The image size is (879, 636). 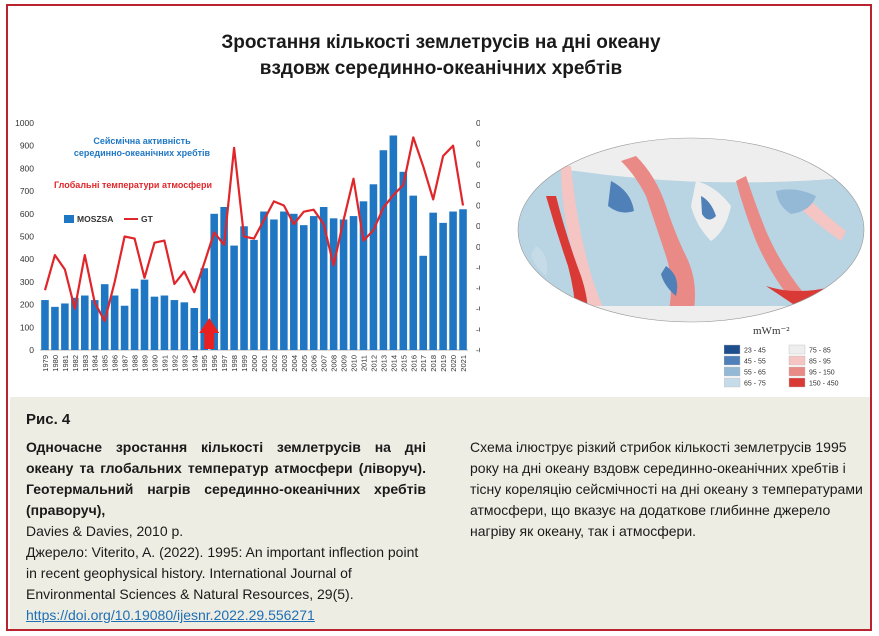 What do you see at coordinates (144, 314) in the screenshot?
I see `bar-1989` at bounding box center [144, 314].